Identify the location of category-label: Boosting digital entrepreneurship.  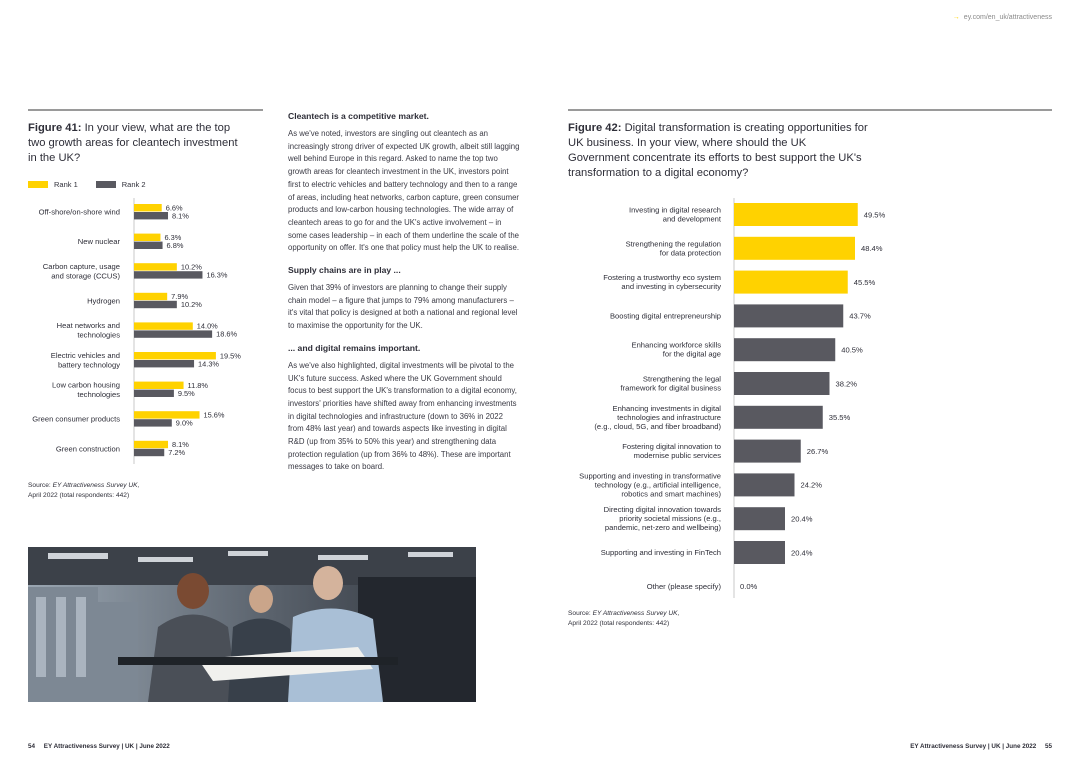
(665, 315).